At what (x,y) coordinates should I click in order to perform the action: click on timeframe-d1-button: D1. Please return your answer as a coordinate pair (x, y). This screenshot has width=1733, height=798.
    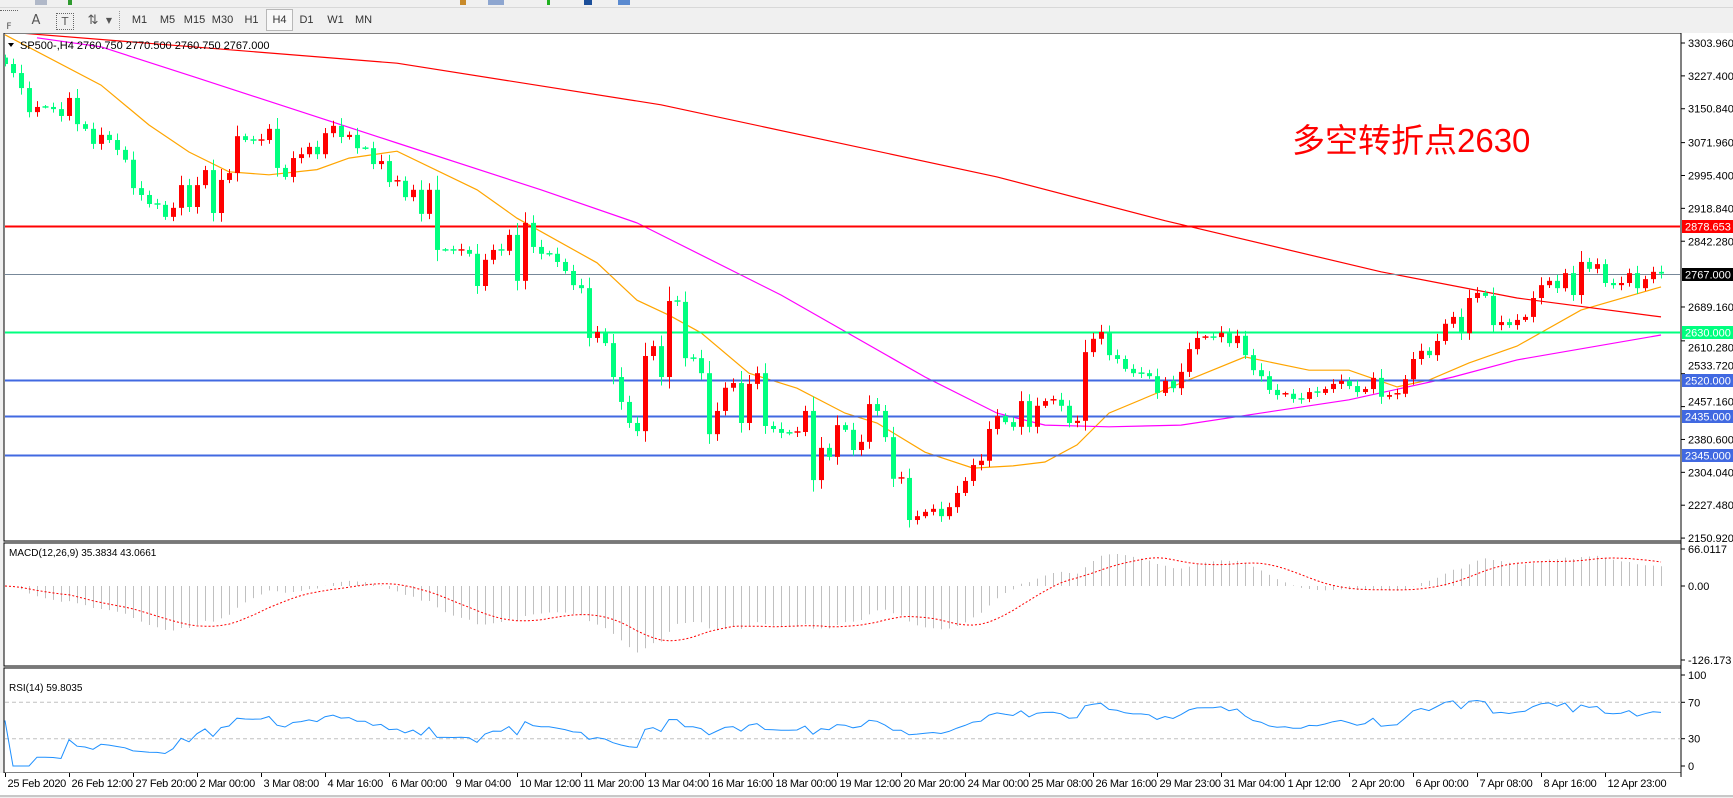
    Looking at the image, I should click on (306, 20).